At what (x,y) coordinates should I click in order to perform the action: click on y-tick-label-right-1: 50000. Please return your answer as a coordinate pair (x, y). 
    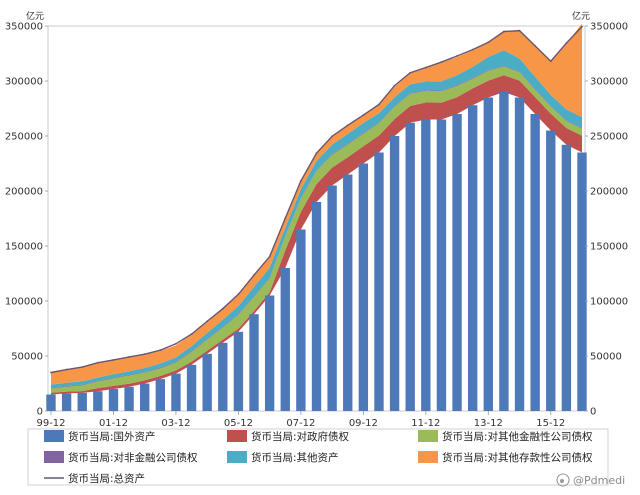
    Looking at the image, I should click on (606, 357).